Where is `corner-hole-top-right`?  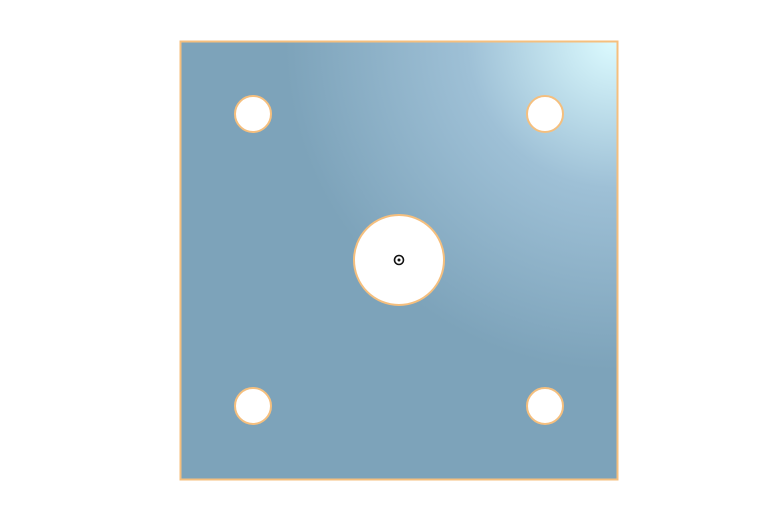 corner-hole-top-right is located at coordinates (545, 114).